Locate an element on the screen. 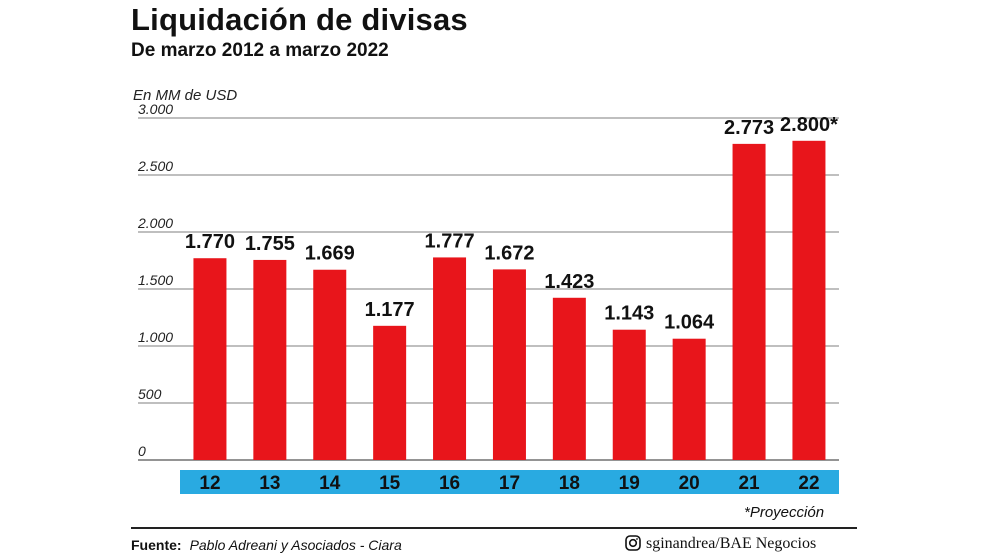 The image size is (992, 558). value-label: 1.423 is located at coordinates (569, 282).